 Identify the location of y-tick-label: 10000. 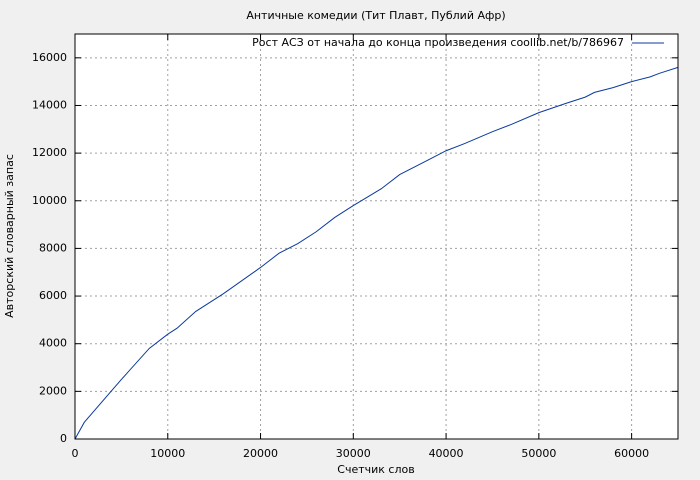
(49, 200).